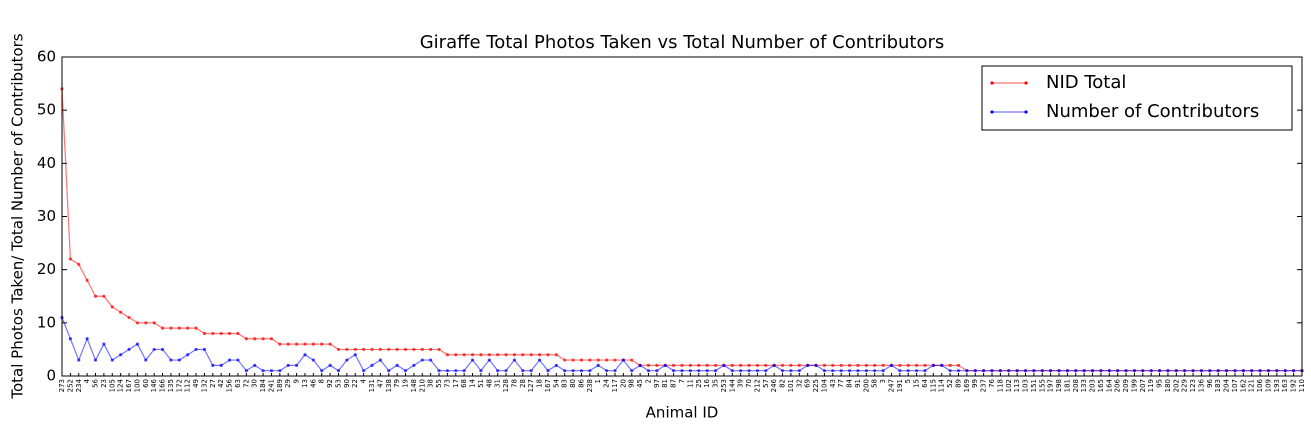  I want to click on x-tick-label: 72, so click(246, 383).